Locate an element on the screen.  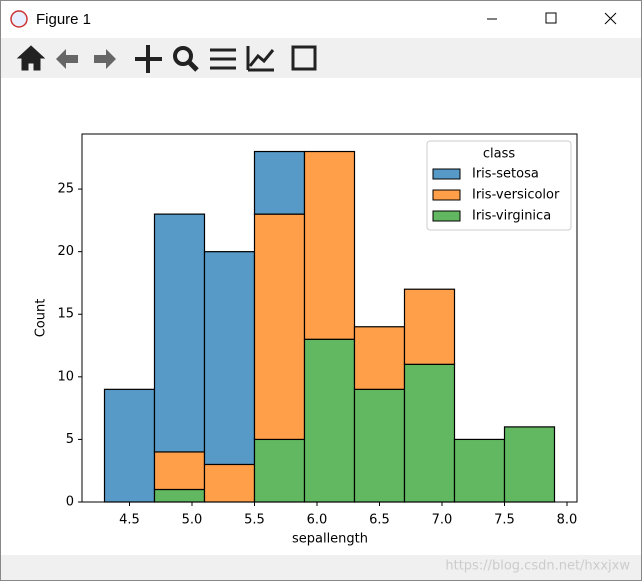
y-tick-label: 10 is located at coordinates (65, 376).